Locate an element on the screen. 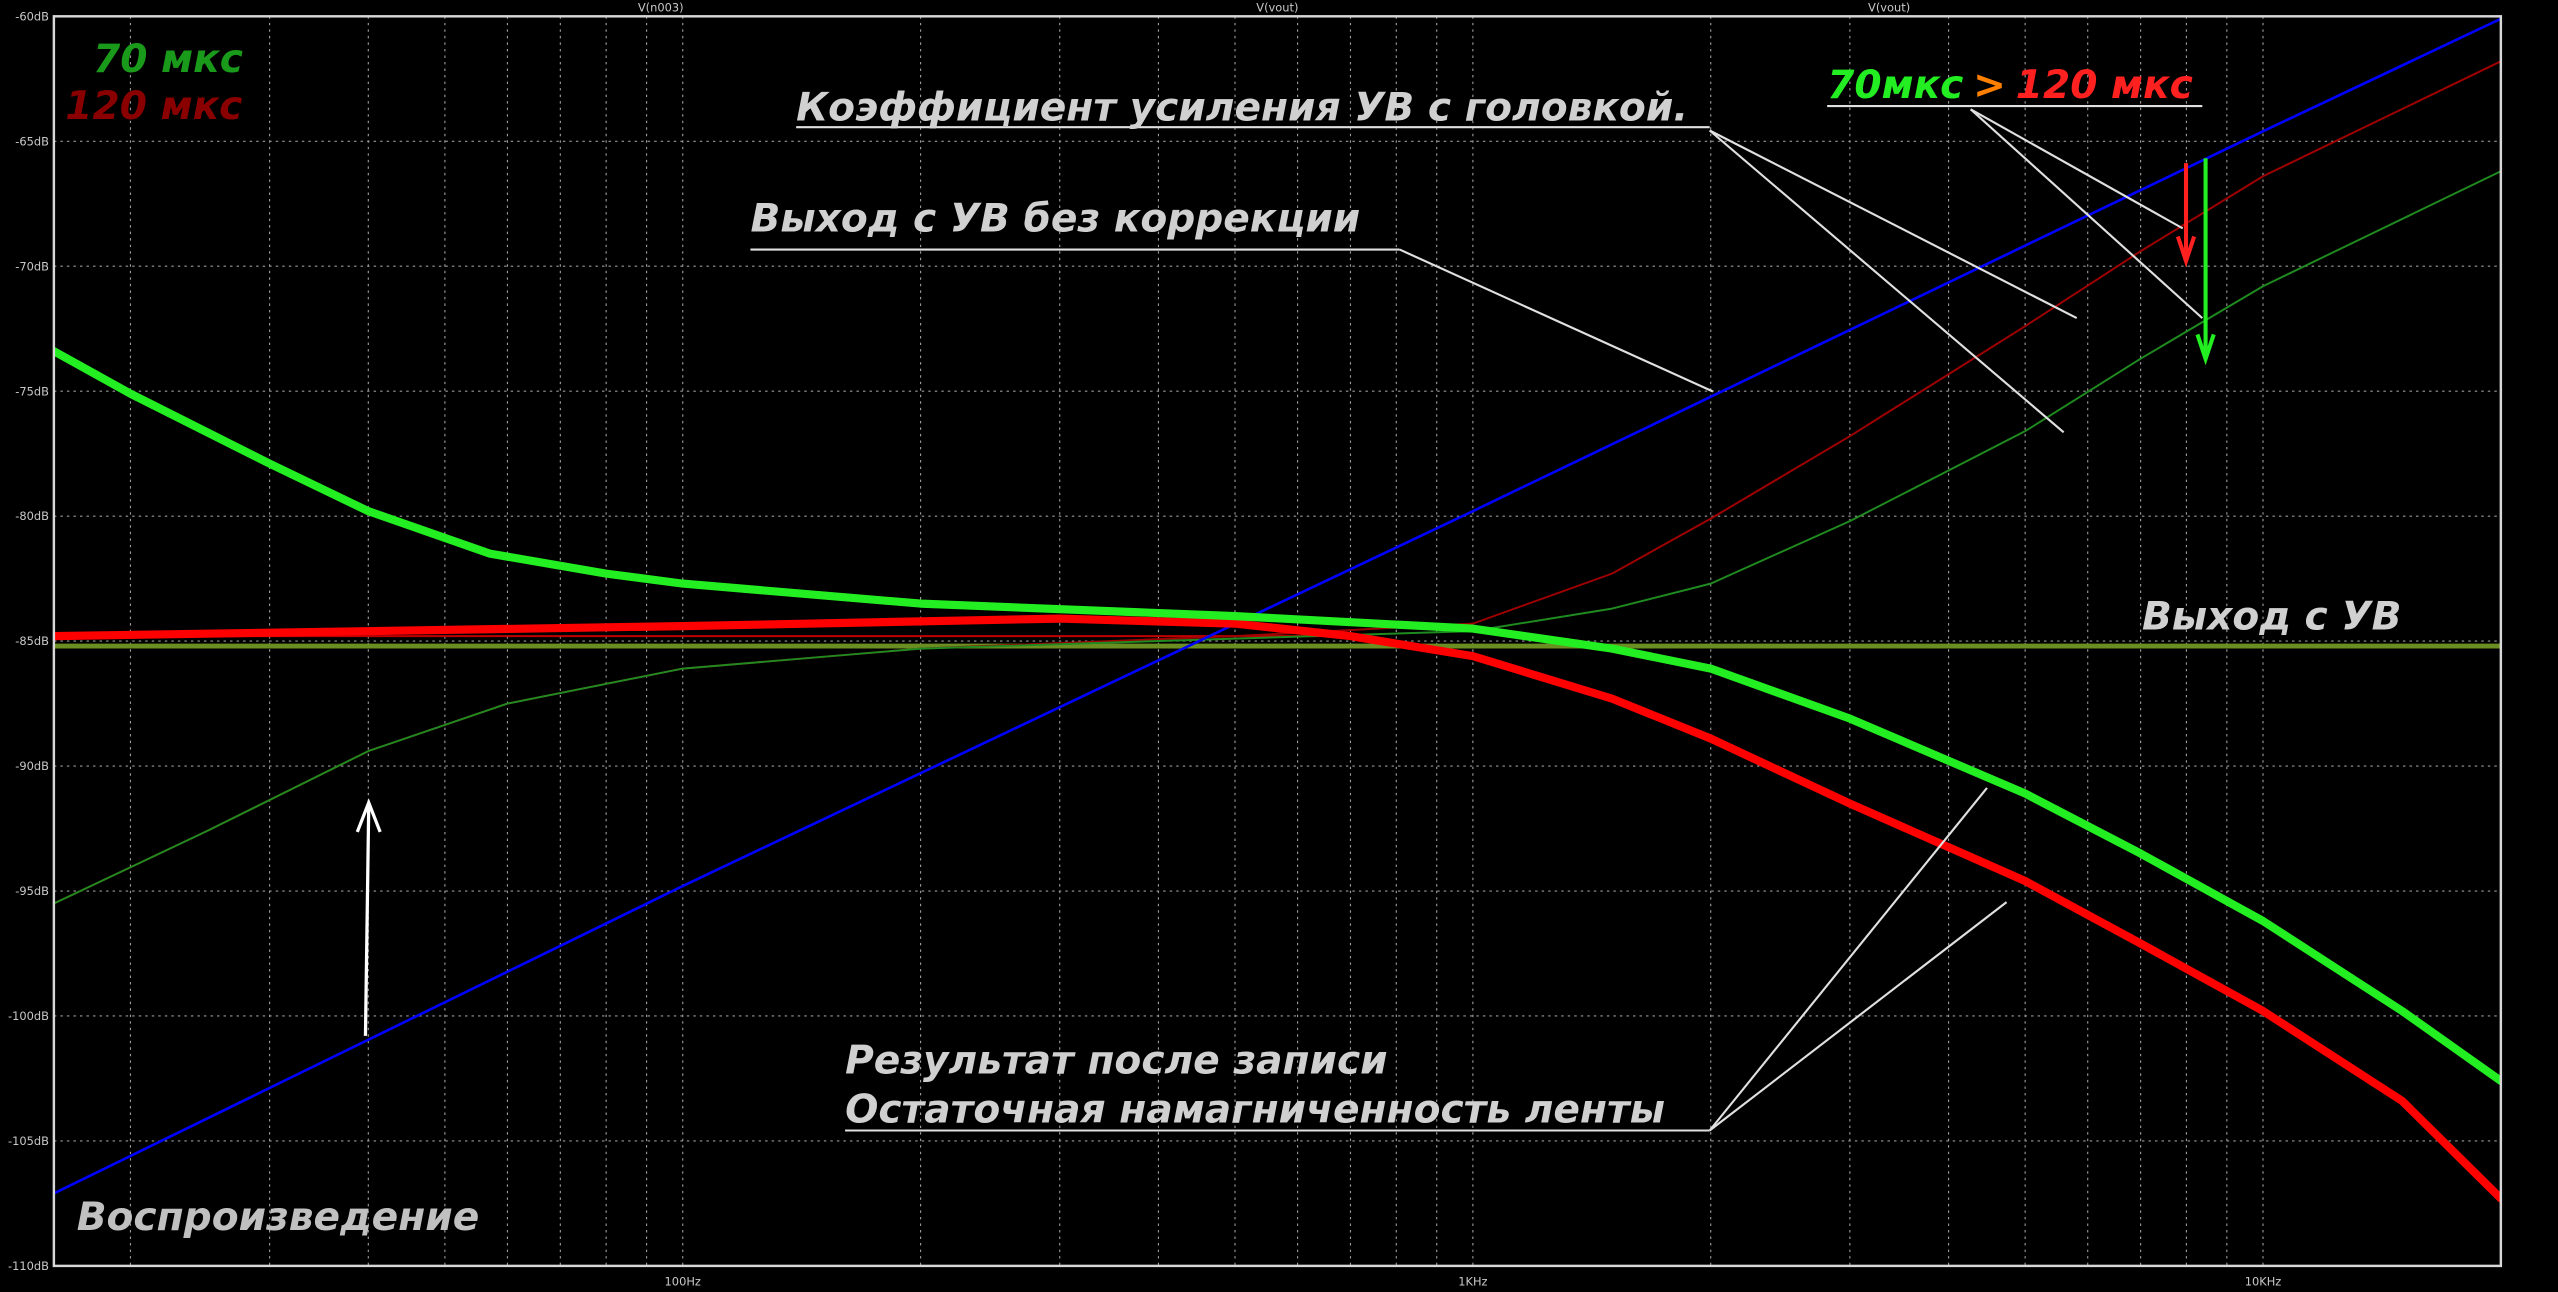 The height and width of the screenshot is (1292, 2558). annotation: Выход с УВ без коррекции is located at coordinates (1055, 219).